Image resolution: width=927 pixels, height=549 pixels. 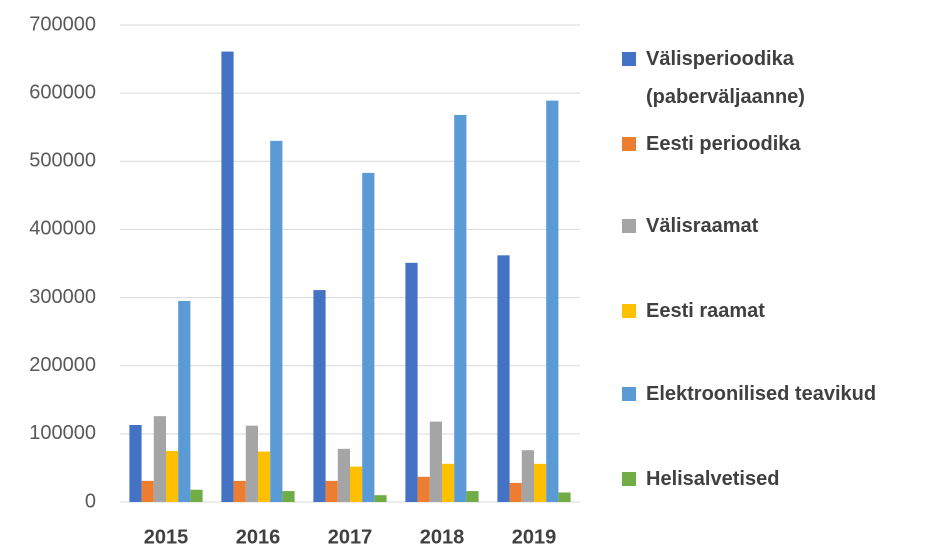 I want to click on legend-item: Välisperioodika (paberväljaanne), so click(x=772, y=78).